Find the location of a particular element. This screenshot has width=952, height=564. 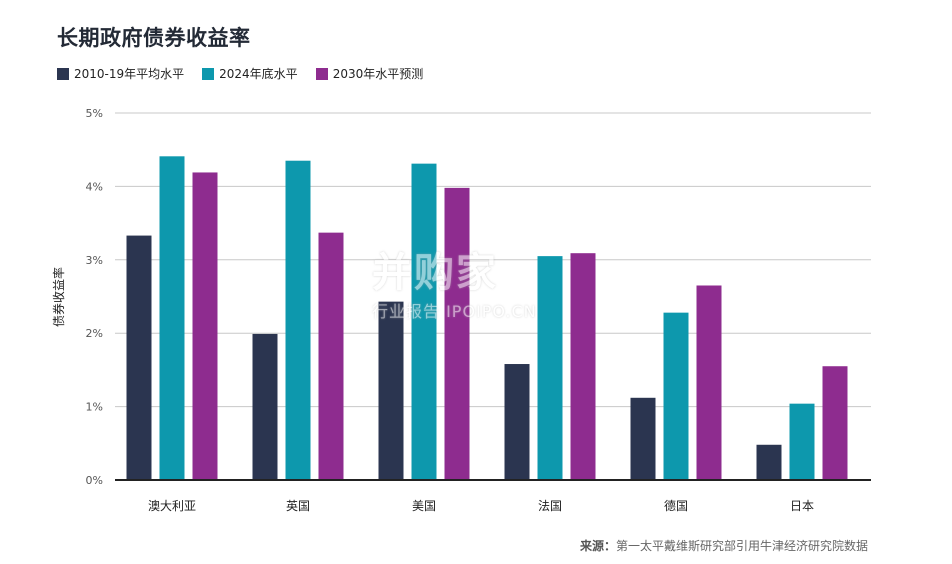

legend-swatch-series2 is located at coordinates (208, 73).